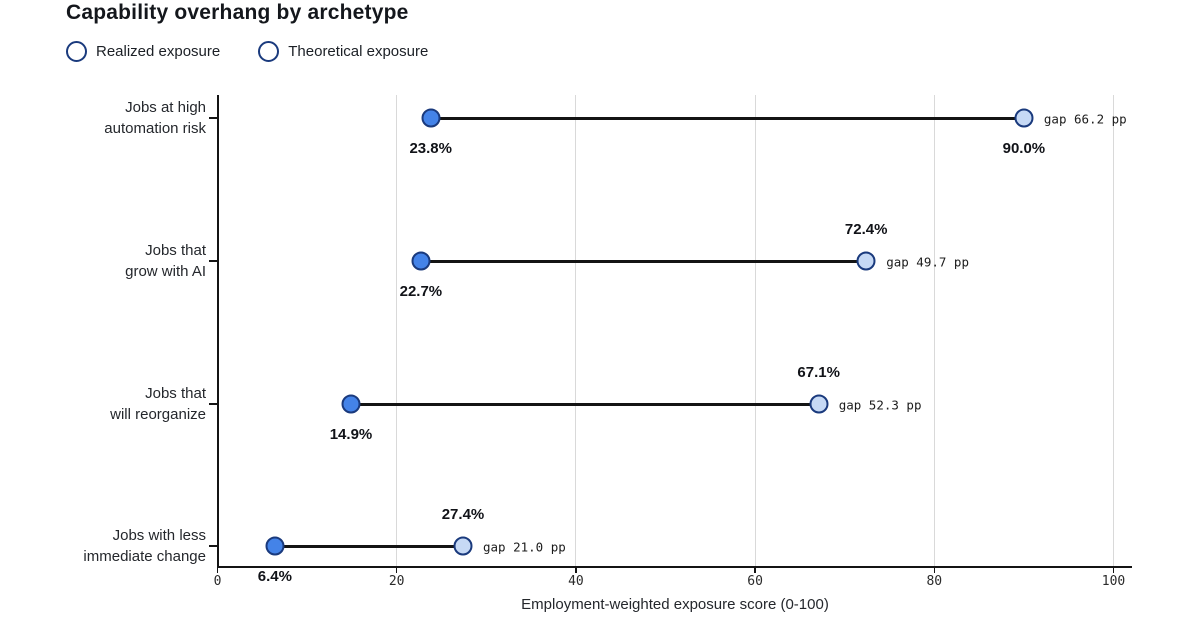 This screenshot has height=628, width=1200. What do you see at coordinates (880, 405) in the screenshot?
I see `gap-label: gap 52.3 pp` at bounding box center [880, 405].